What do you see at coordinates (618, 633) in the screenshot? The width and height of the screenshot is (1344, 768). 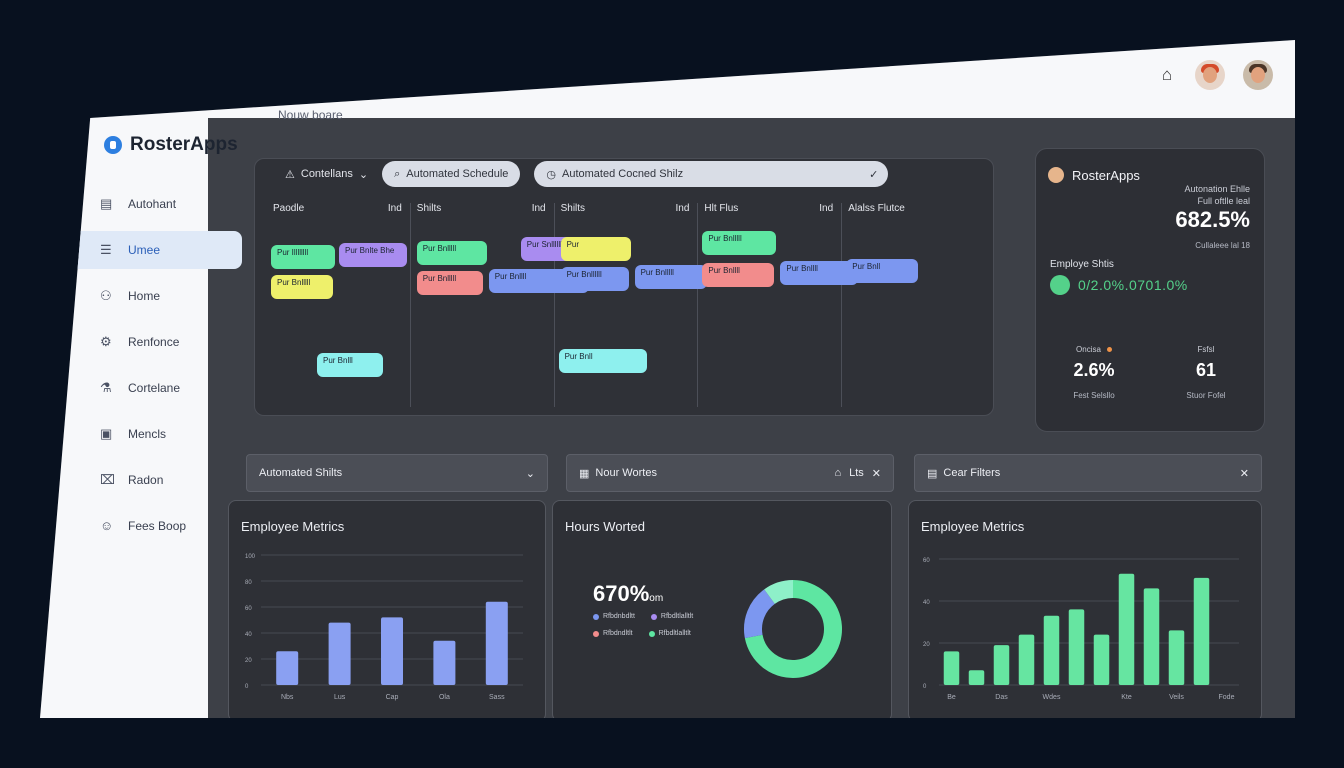 I see `legend-label: Rfbdndltlt` at bounding box center [618, 633].